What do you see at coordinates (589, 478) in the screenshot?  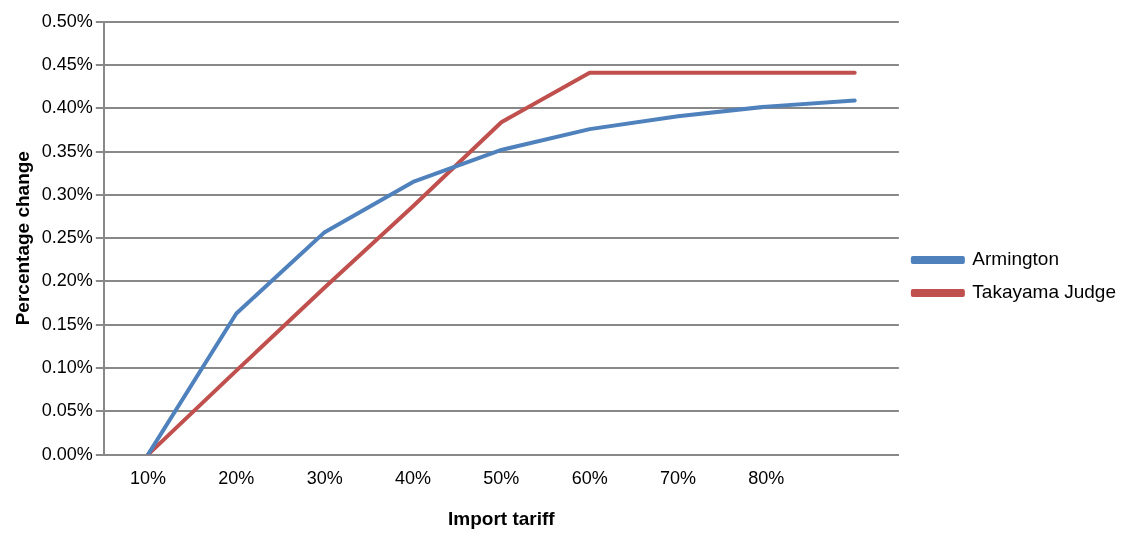 I see `x-tick-label: 60%` at bounding box center [589, 478].